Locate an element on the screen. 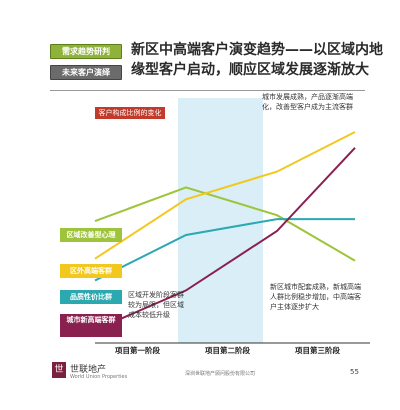 This screenshot has height=410, width=400. legend-outside-high-end: 区外高端客群 is located at coordinates (91, 271).